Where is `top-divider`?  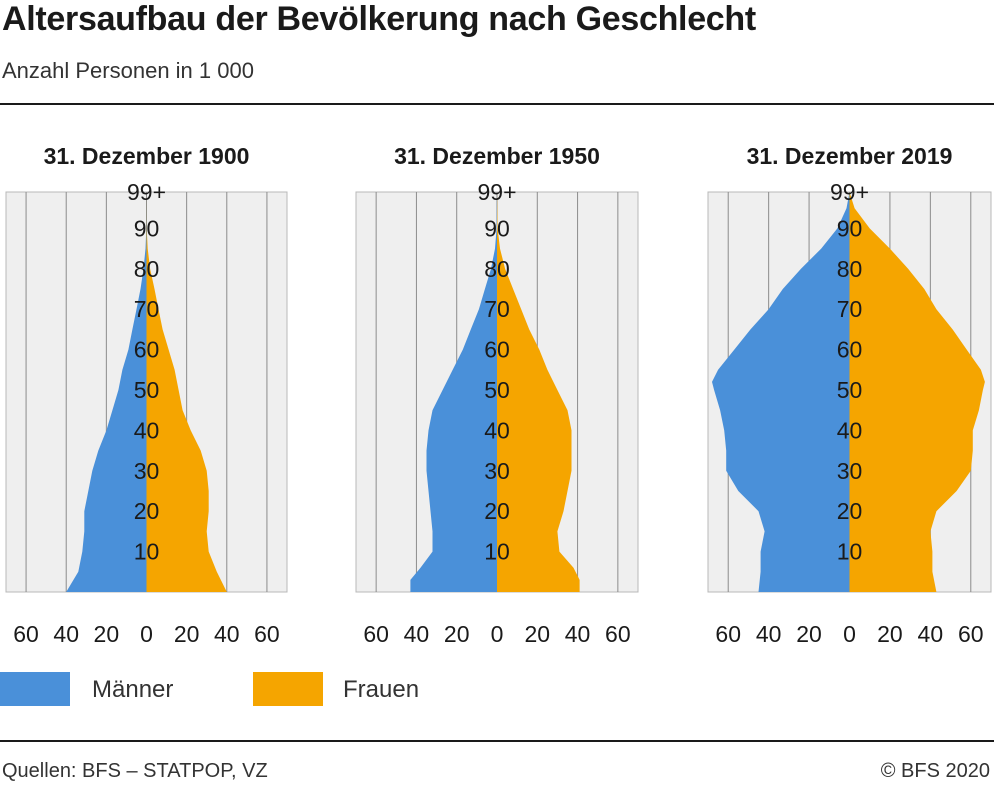
top-divider is located at coordinates (497, 104).